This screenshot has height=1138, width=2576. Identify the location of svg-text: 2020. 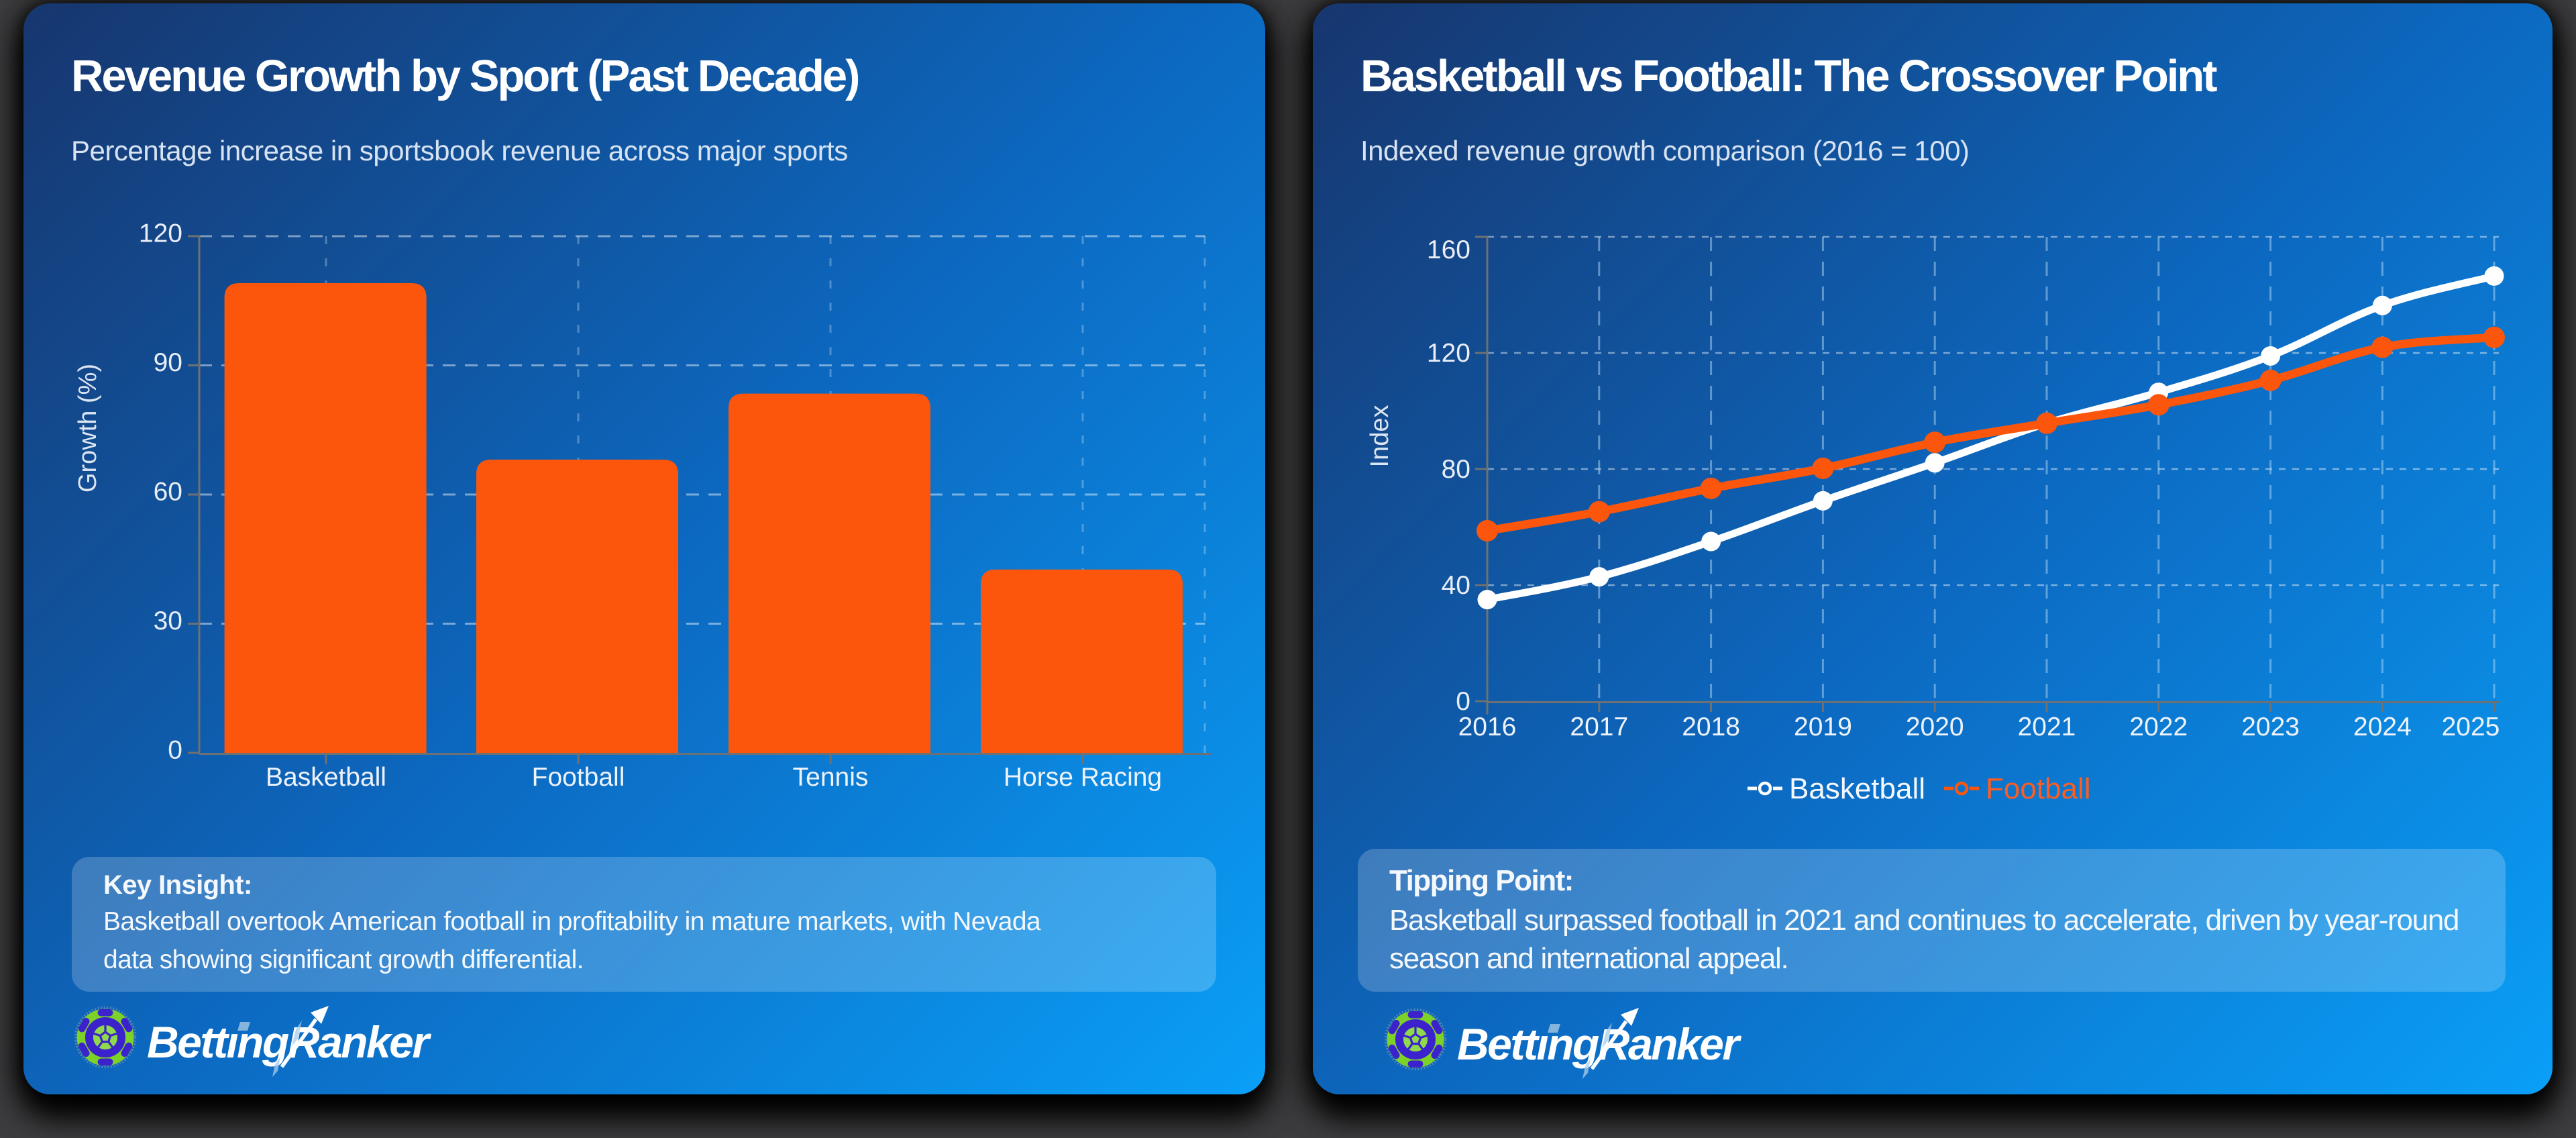
(1935, 727).